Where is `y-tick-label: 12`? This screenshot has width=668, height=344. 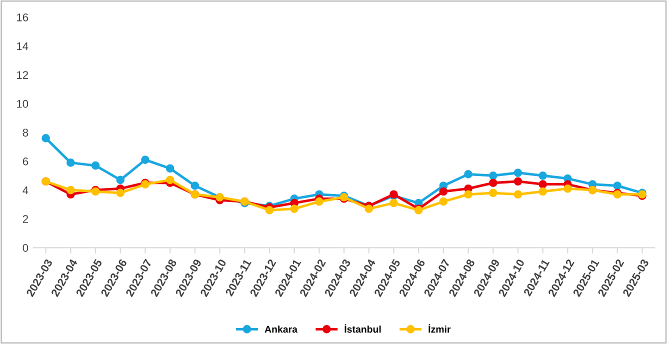 y-tick-label: 12 is located at coordinates (22, 75).